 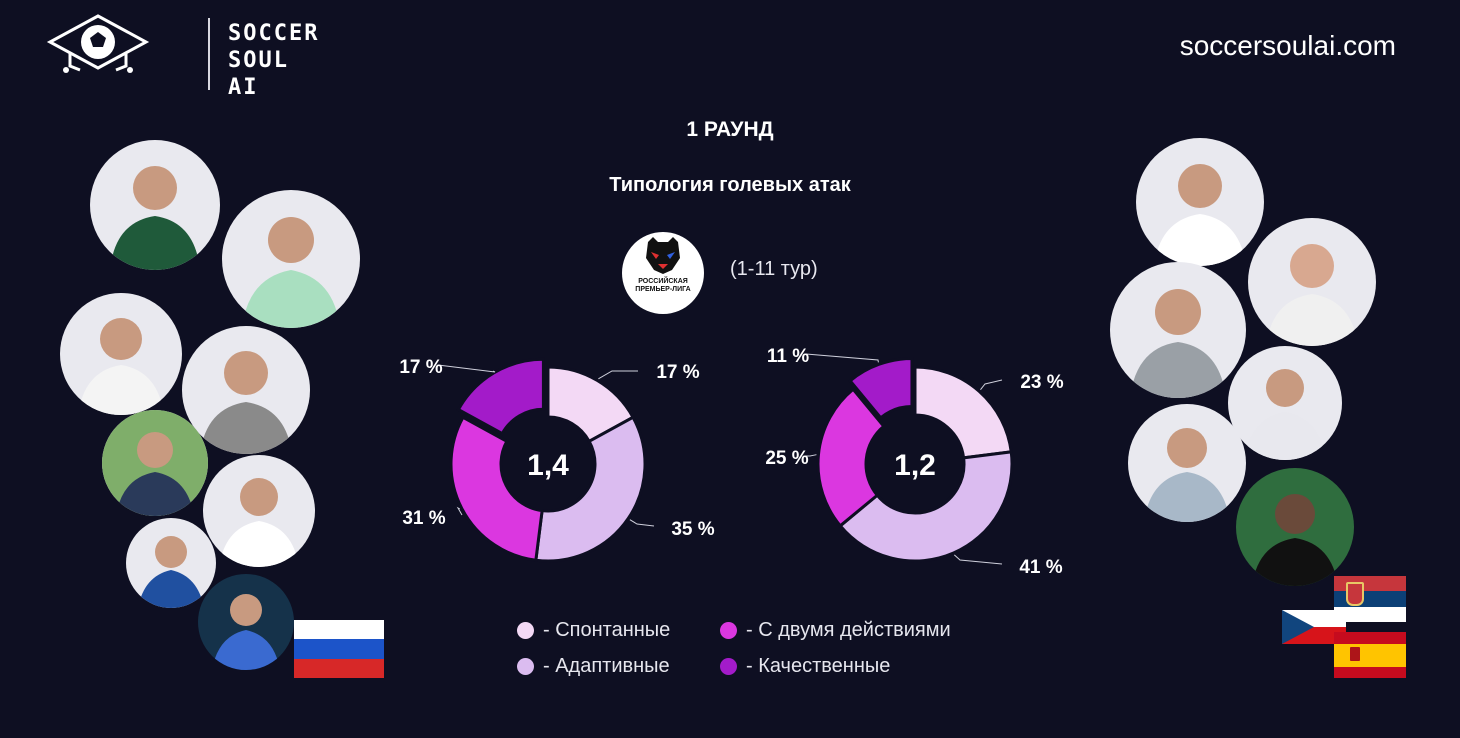 I want to click on brand-name-line2: SOUL AI, so click(x=258, y=74).